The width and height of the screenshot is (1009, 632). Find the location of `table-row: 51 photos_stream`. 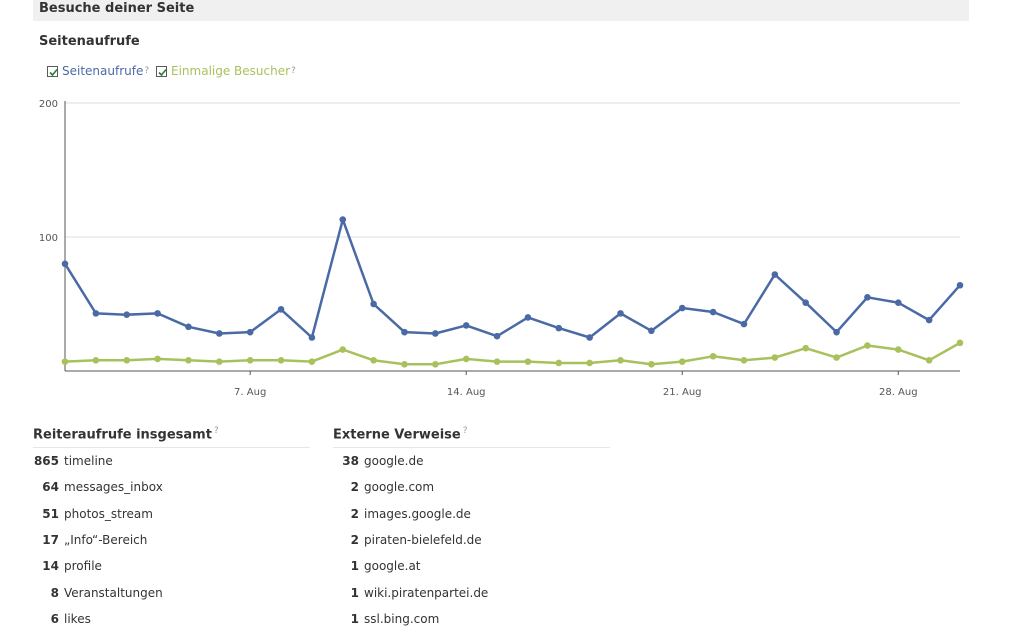

table-row: 51 photos_stream is located at coordinates (171, 514).